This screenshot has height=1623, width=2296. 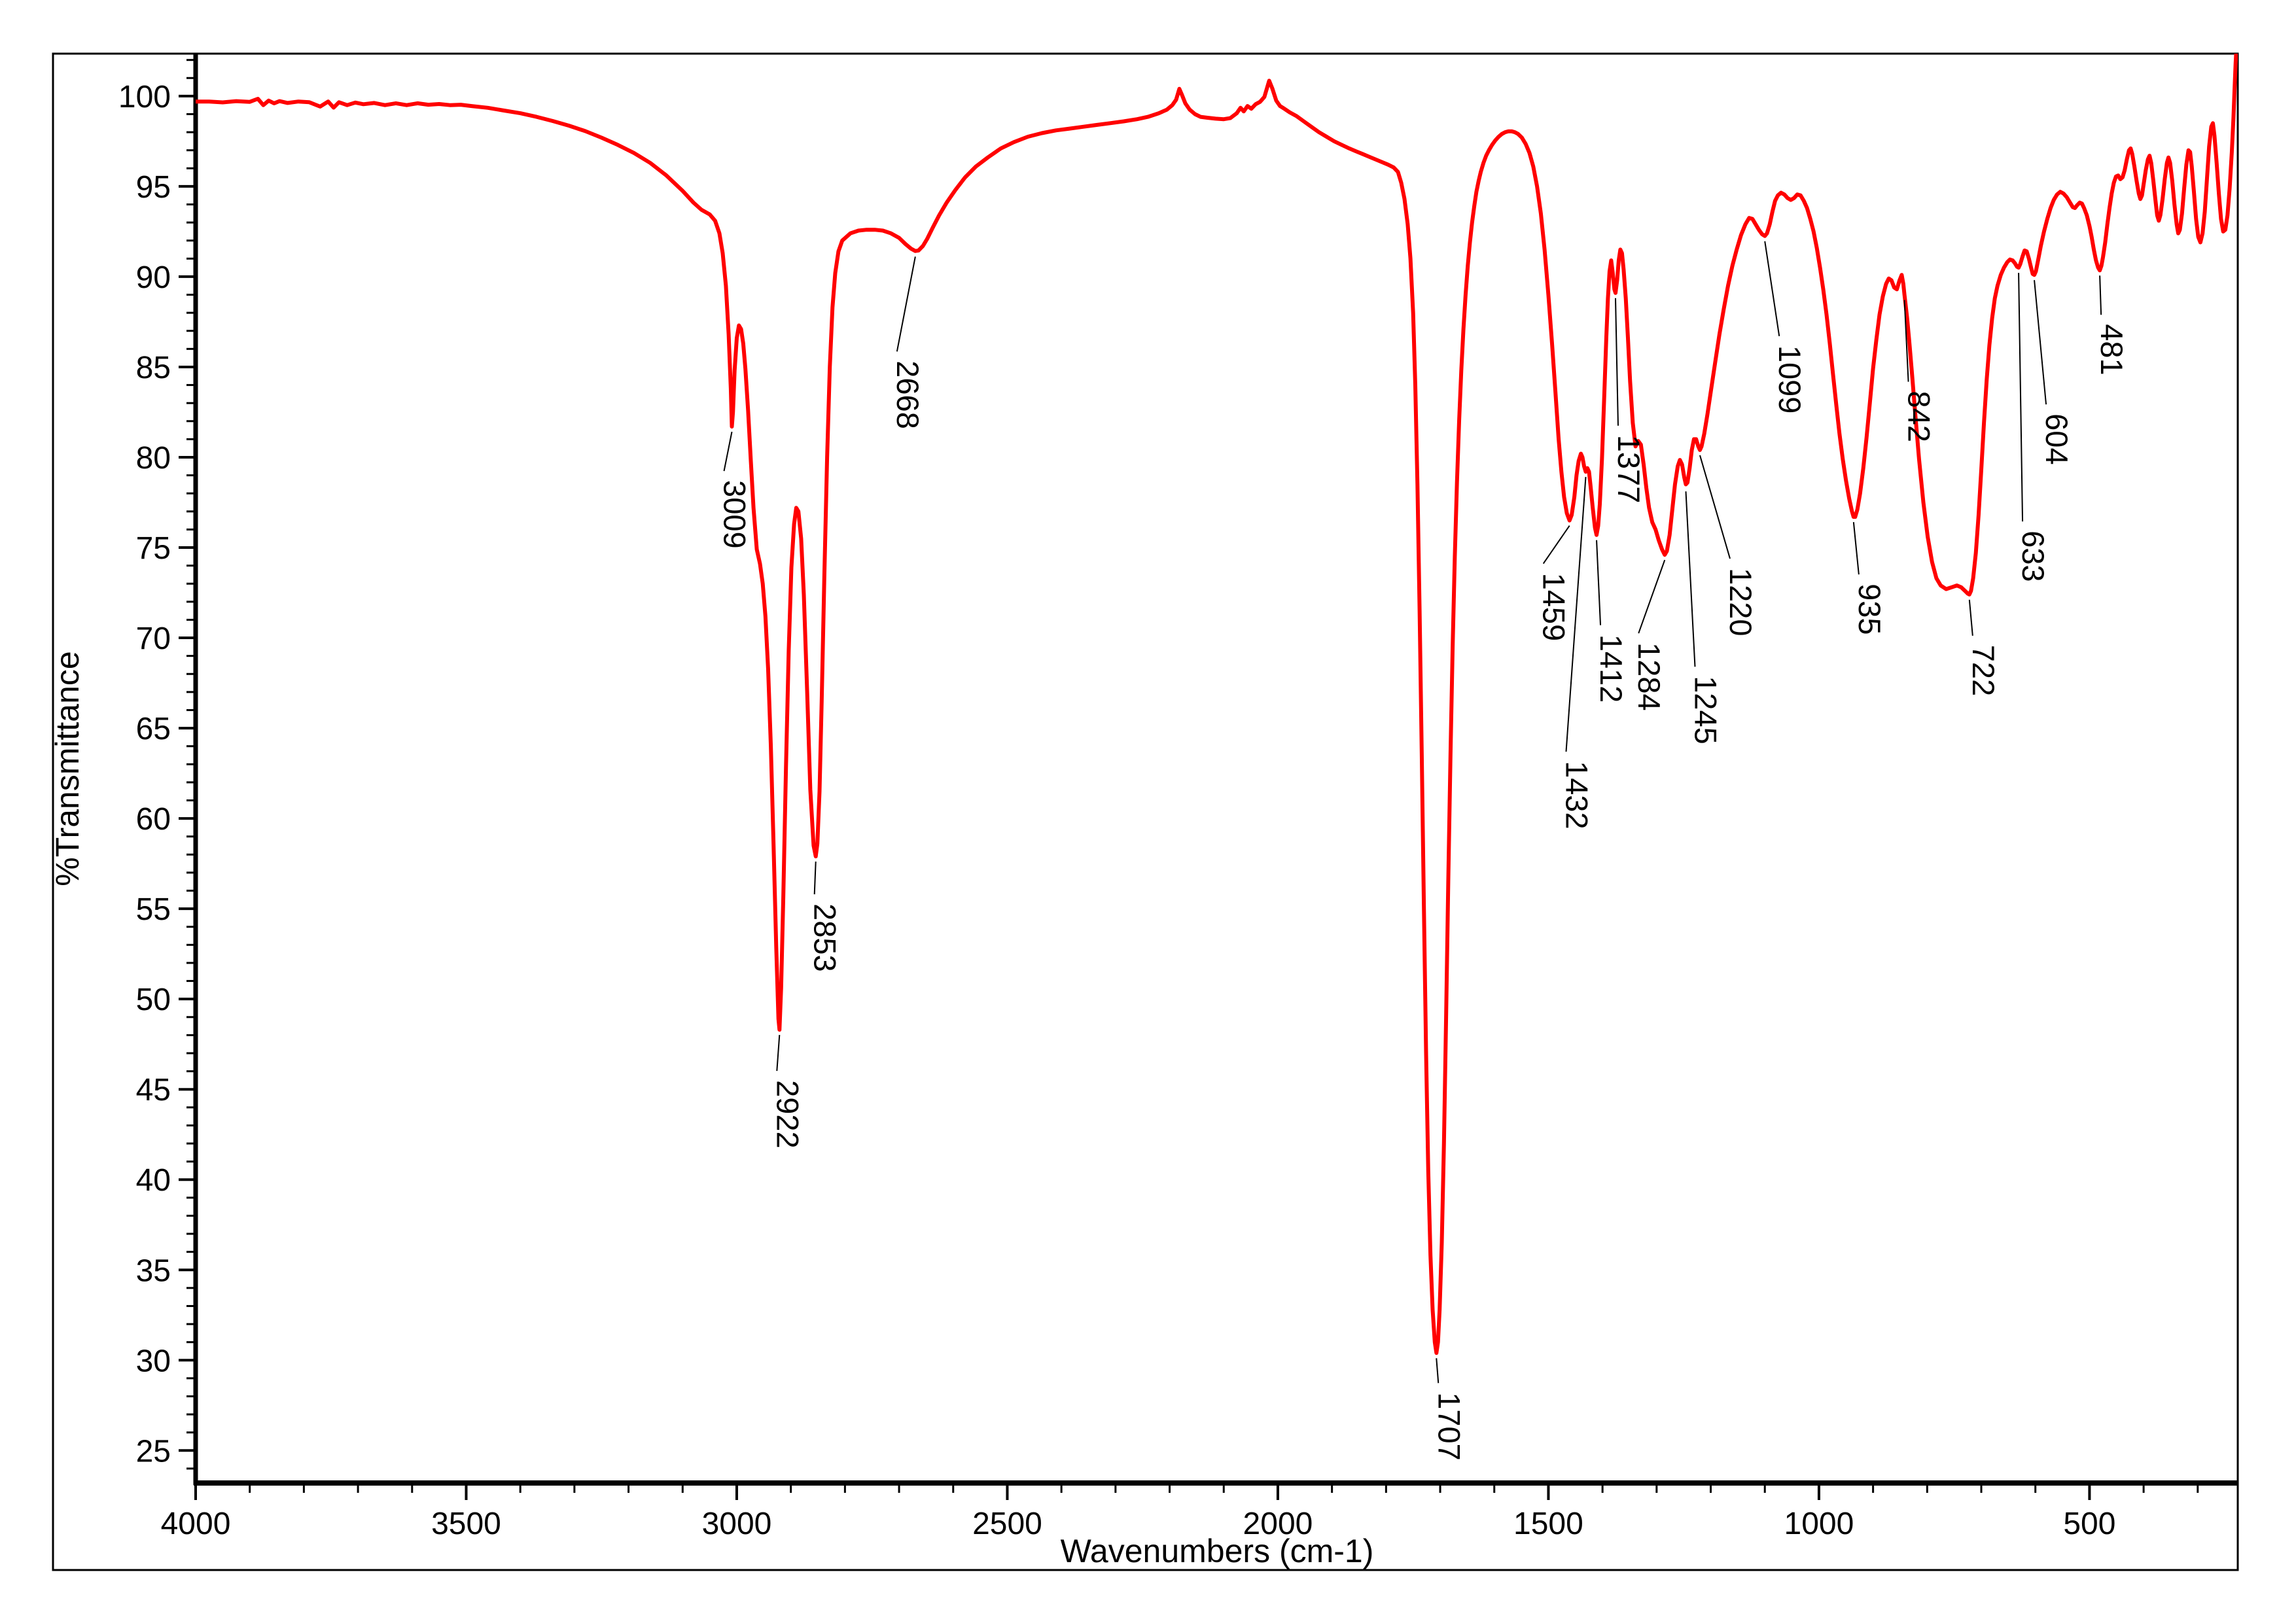 What do you see at coordinates (1983, 671) in the screenshot?
I see `peak-label-722: 722` at bounding box center [1983, 671].